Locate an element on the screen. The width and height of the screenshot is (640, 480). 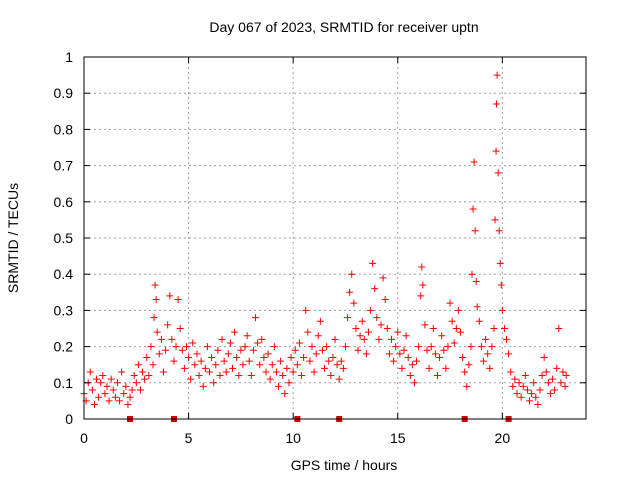
x-tick-label: 15 is located at coordinates (398, 438).